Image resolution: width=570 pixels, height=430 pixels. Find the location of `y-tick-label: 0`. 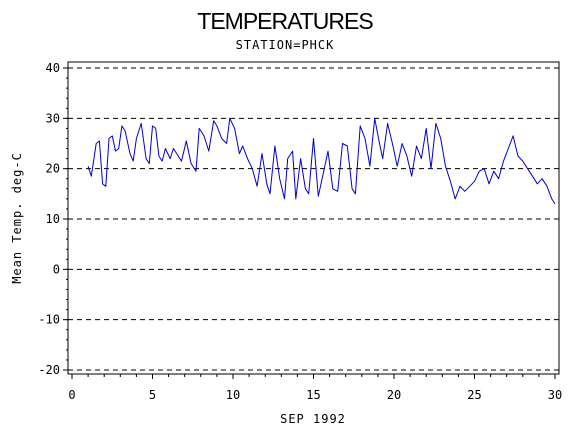

y-tick-label: 0 is located at coordinates (56, 269).